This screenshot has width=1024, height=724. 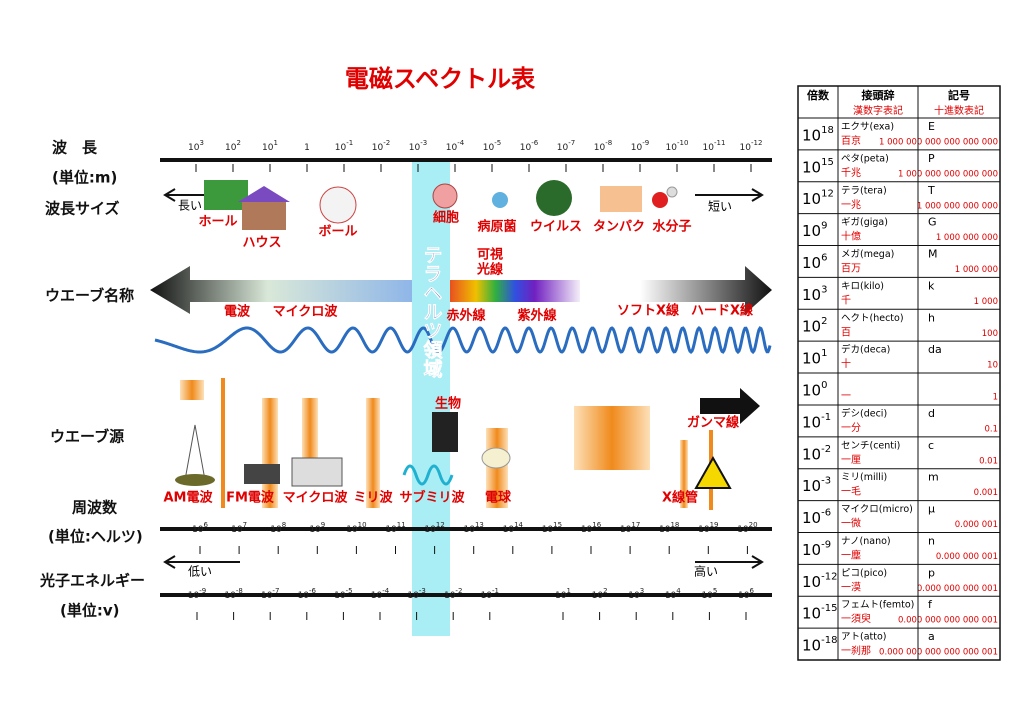 I want to click on decimal: 0.000 000 001, so click(x=967, y=557).